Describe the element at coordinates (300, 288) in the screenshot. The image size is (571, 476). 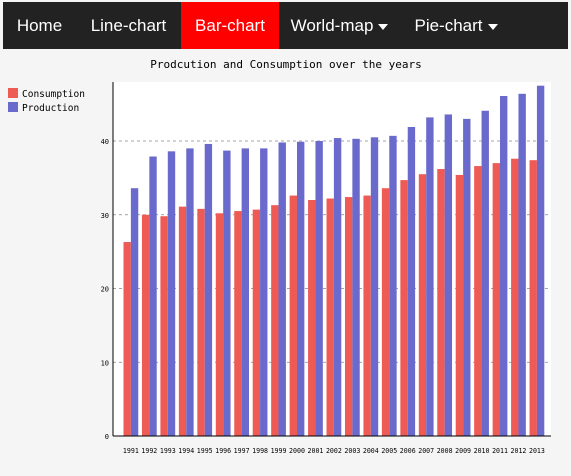
I see `bar-production-2000` at that location.